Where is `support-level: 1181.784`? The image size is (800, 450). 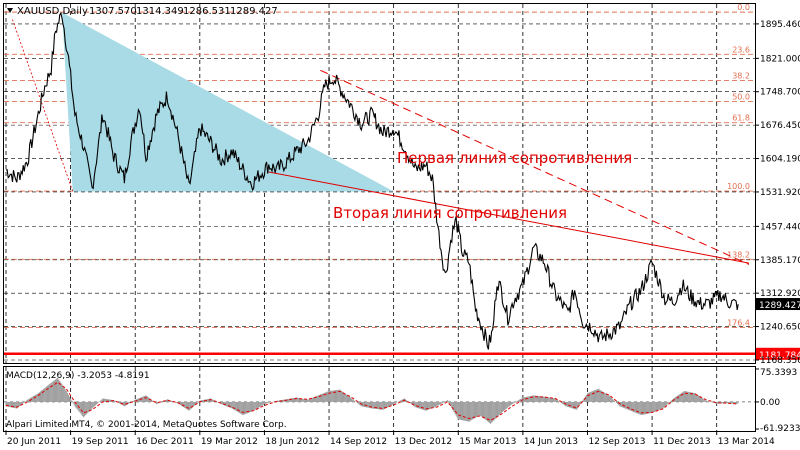
support-level: 1181.784 is located at coordinates (402, 354).